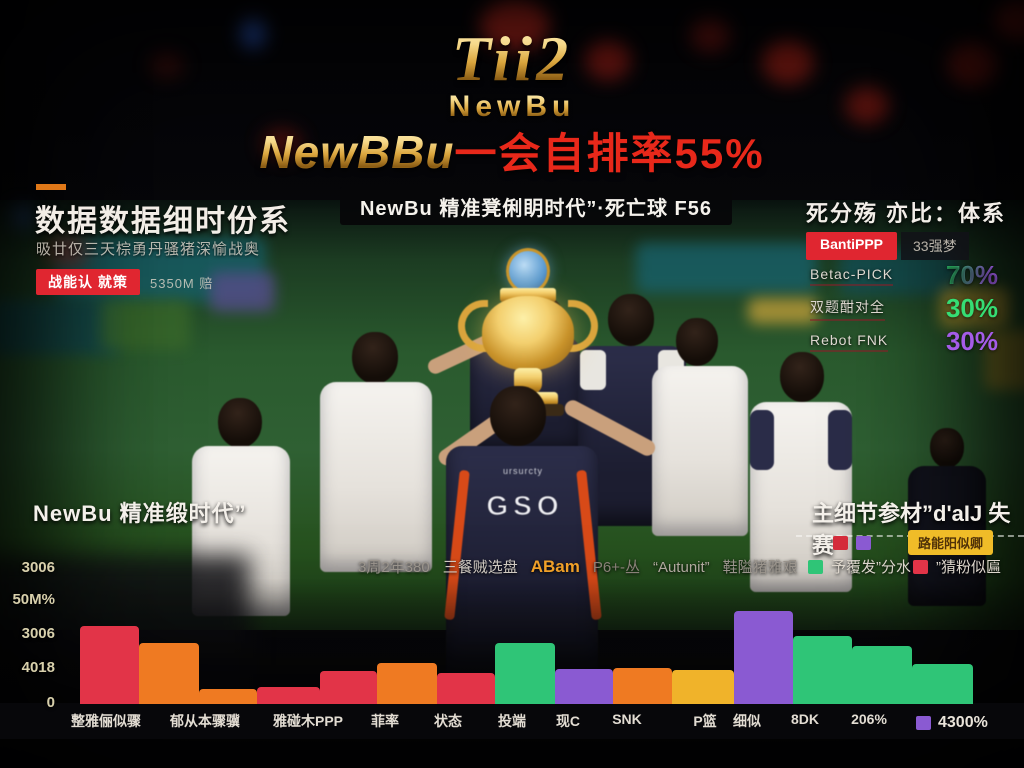 This screenshot has width=1024, height=768. What do you see at coordinates (33, 599) in the screenshot?
I see `y-axis-tick: 50M%` at bounding box center [33, 599].